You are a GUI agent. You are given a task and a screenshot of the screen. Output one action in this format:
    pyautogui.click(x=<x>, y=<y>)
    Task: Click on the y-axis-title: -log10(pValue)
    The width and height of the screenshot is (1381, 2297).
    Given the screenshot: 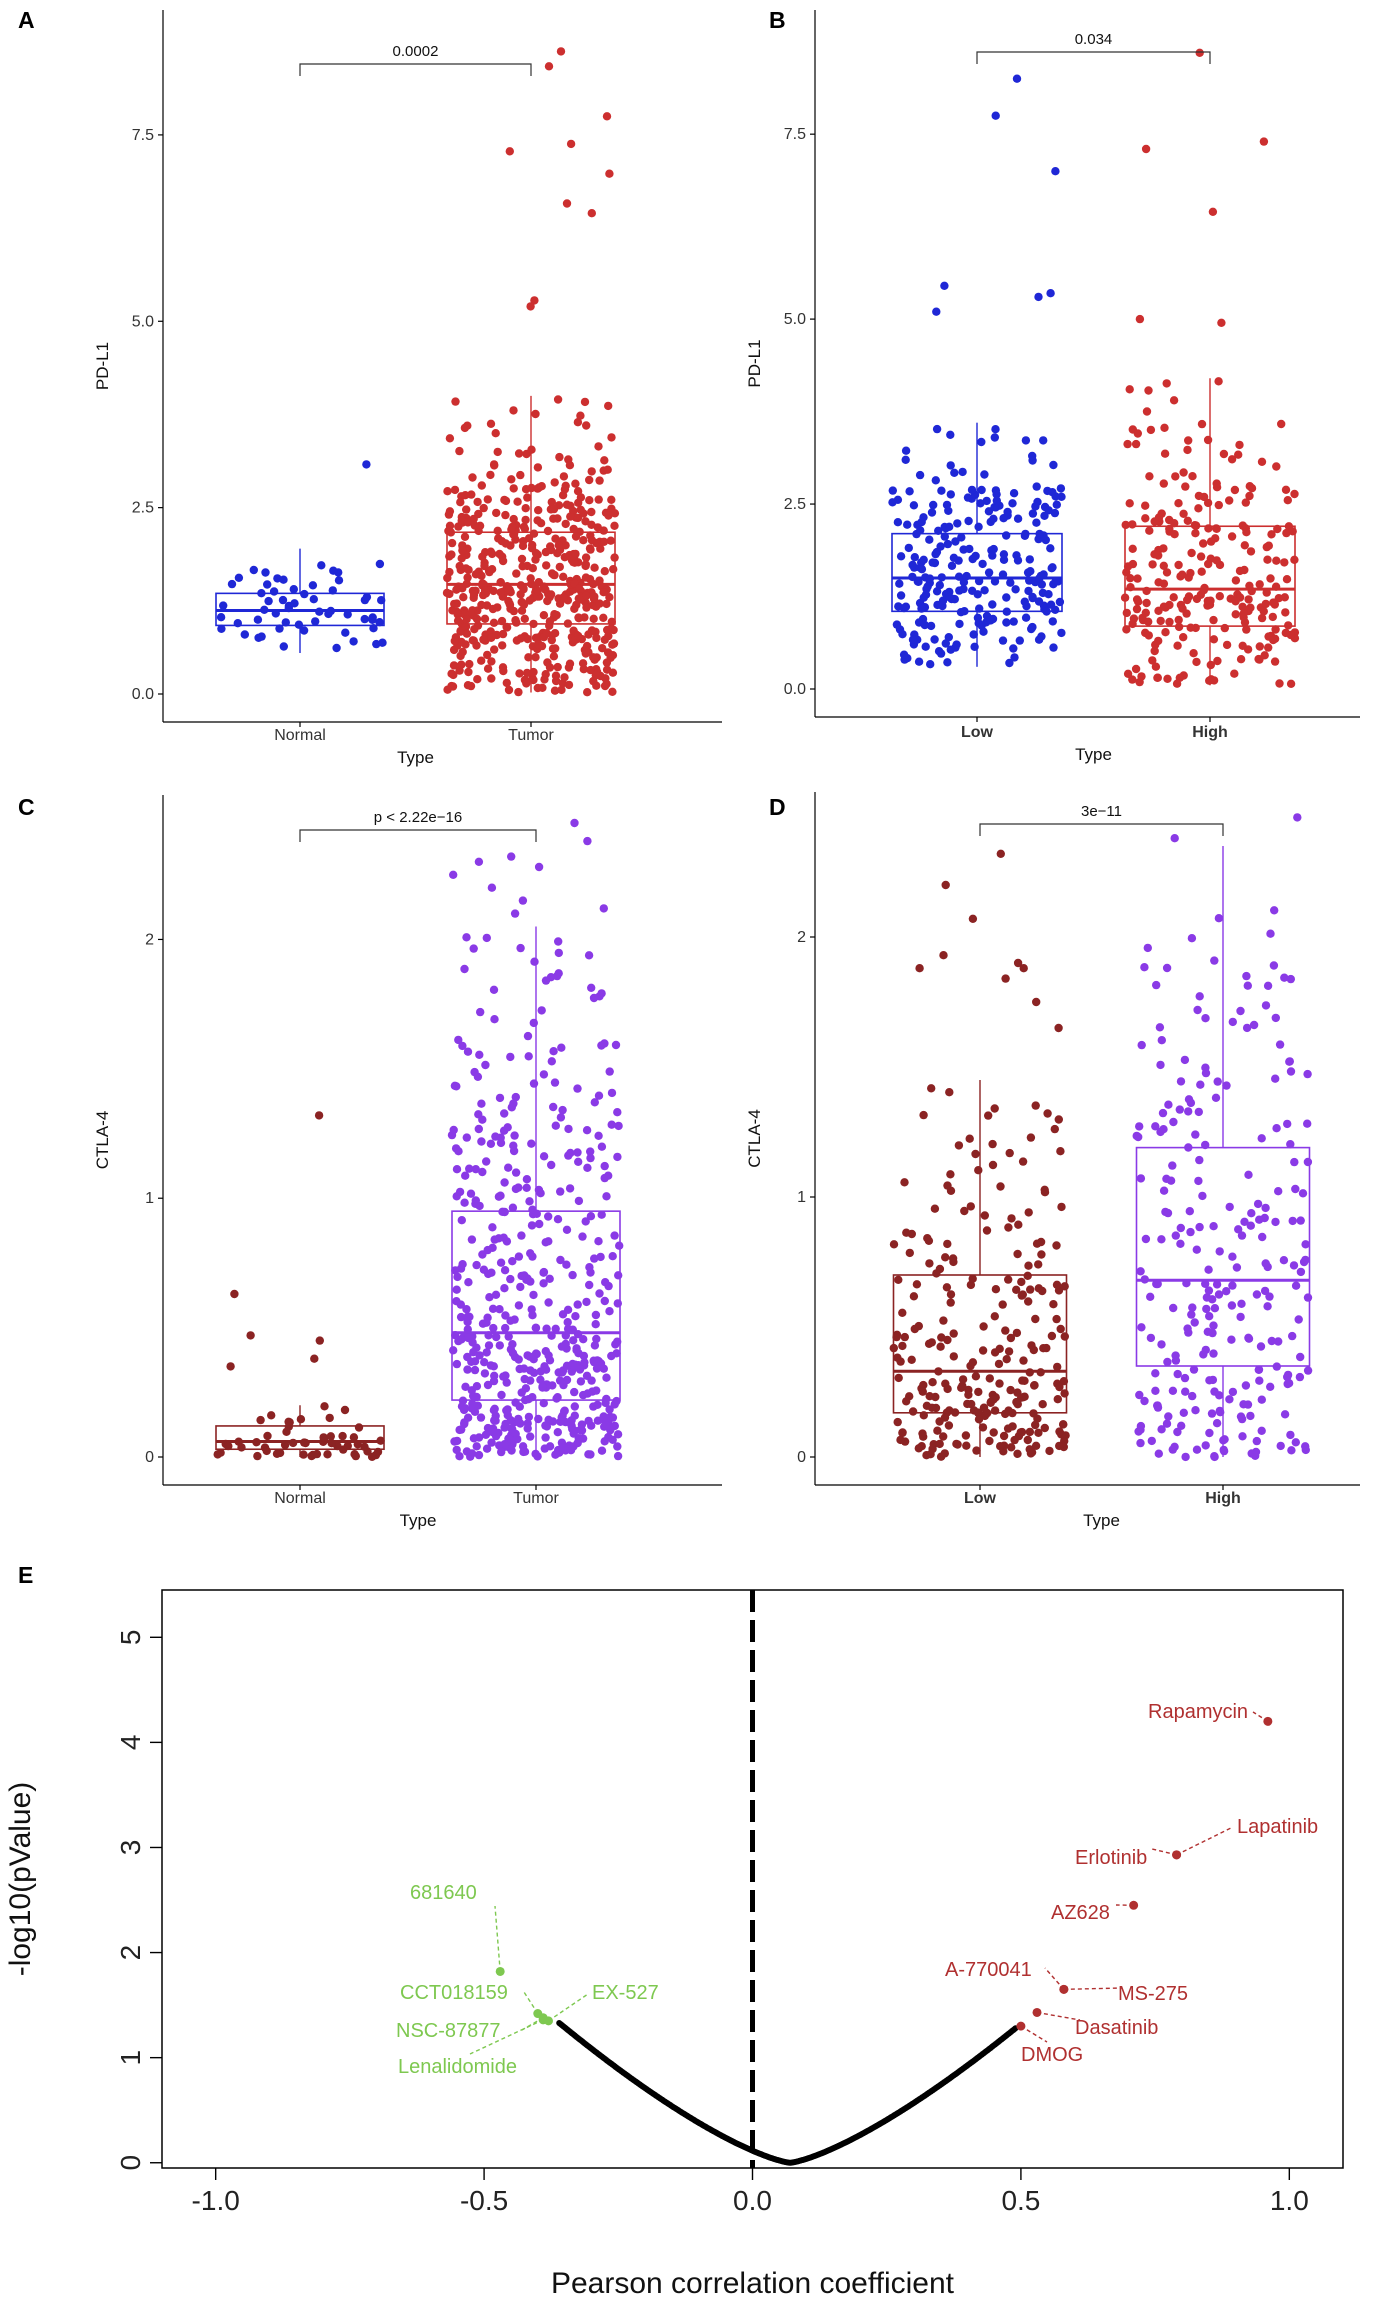 What is the action you would take?
    pyautogui.click(x=20, y=1879)
    